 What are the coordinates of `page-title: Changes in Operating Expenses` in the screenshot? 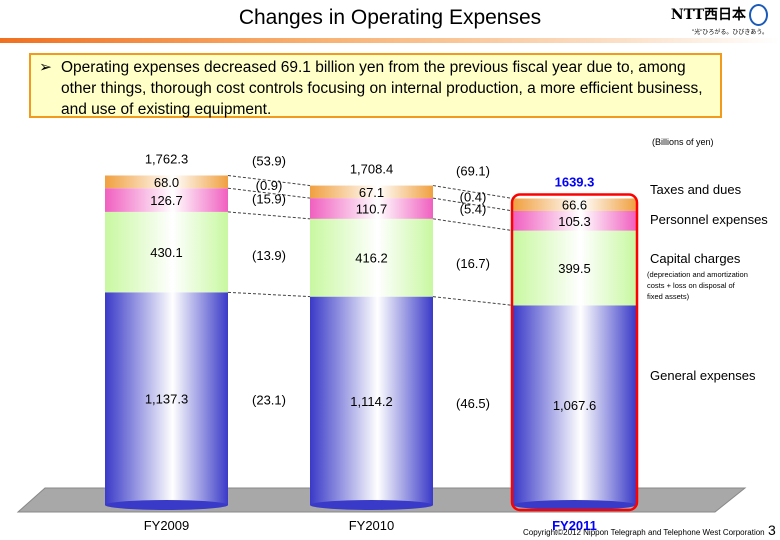 It's located at (390, 17).